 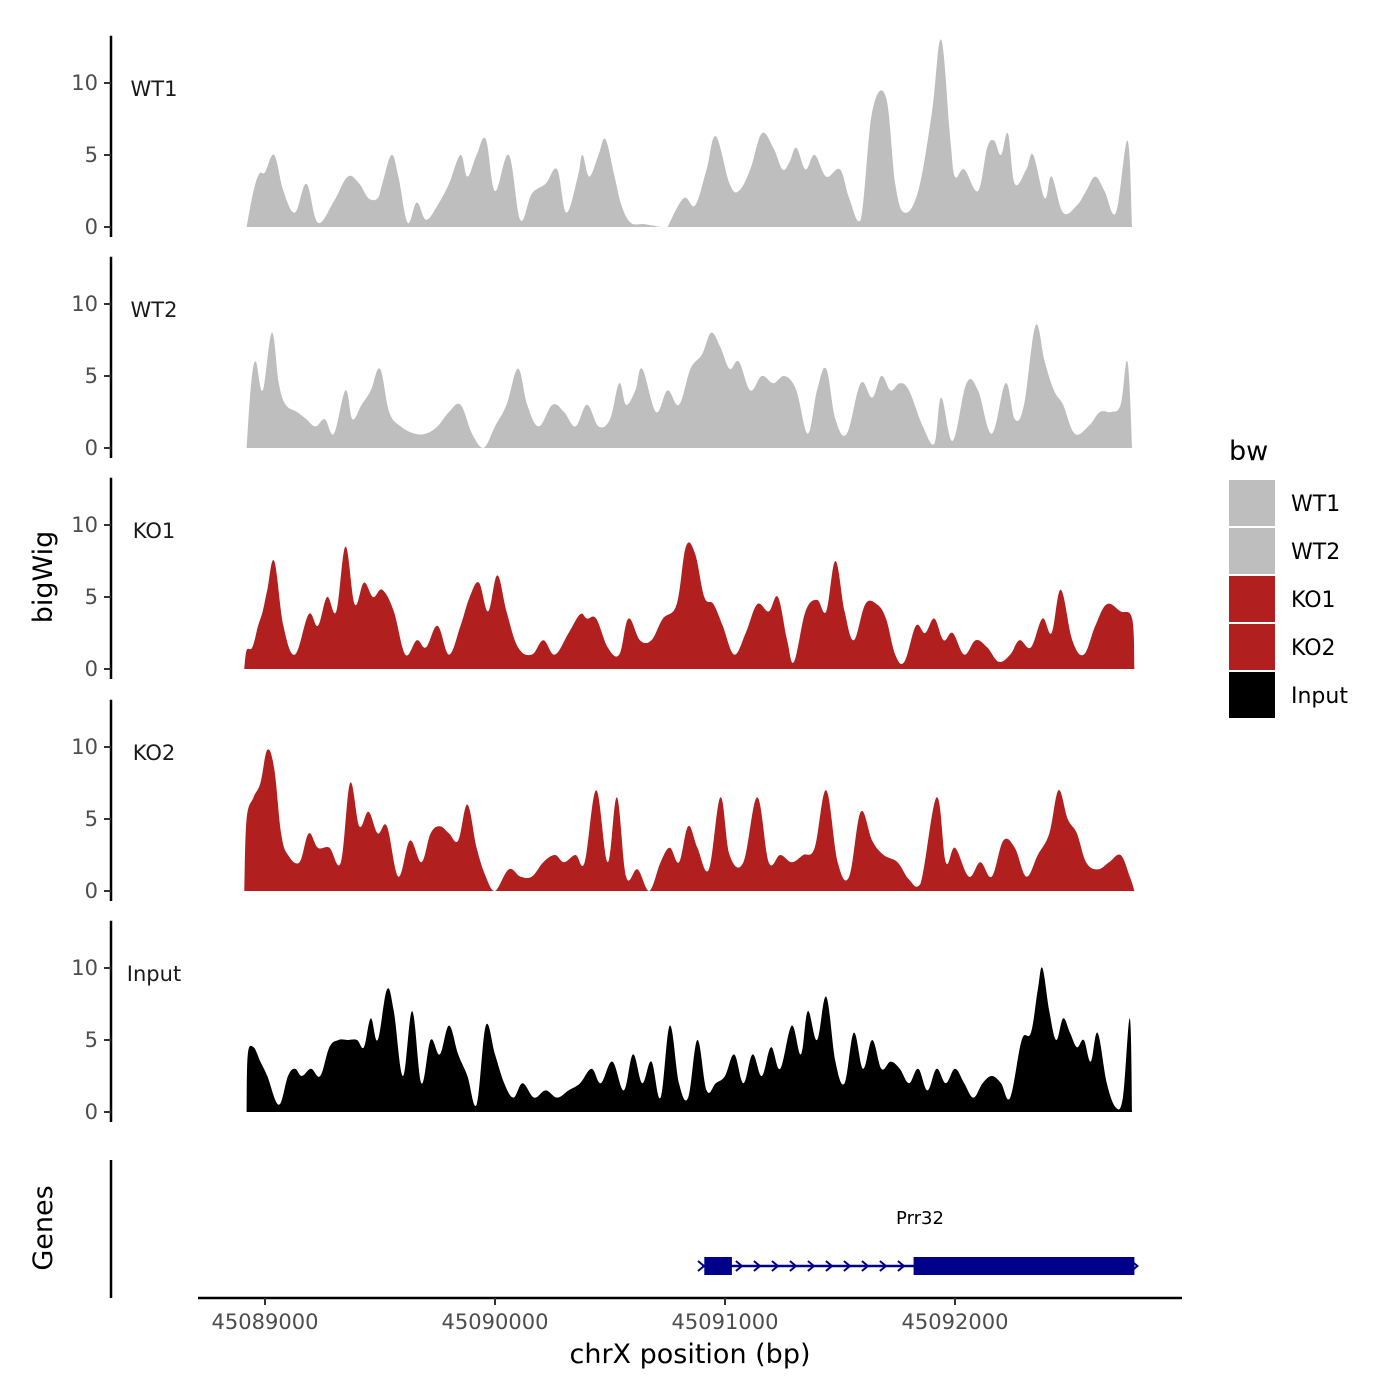 I want to click on area-wt2, so click(x=689, y=386).